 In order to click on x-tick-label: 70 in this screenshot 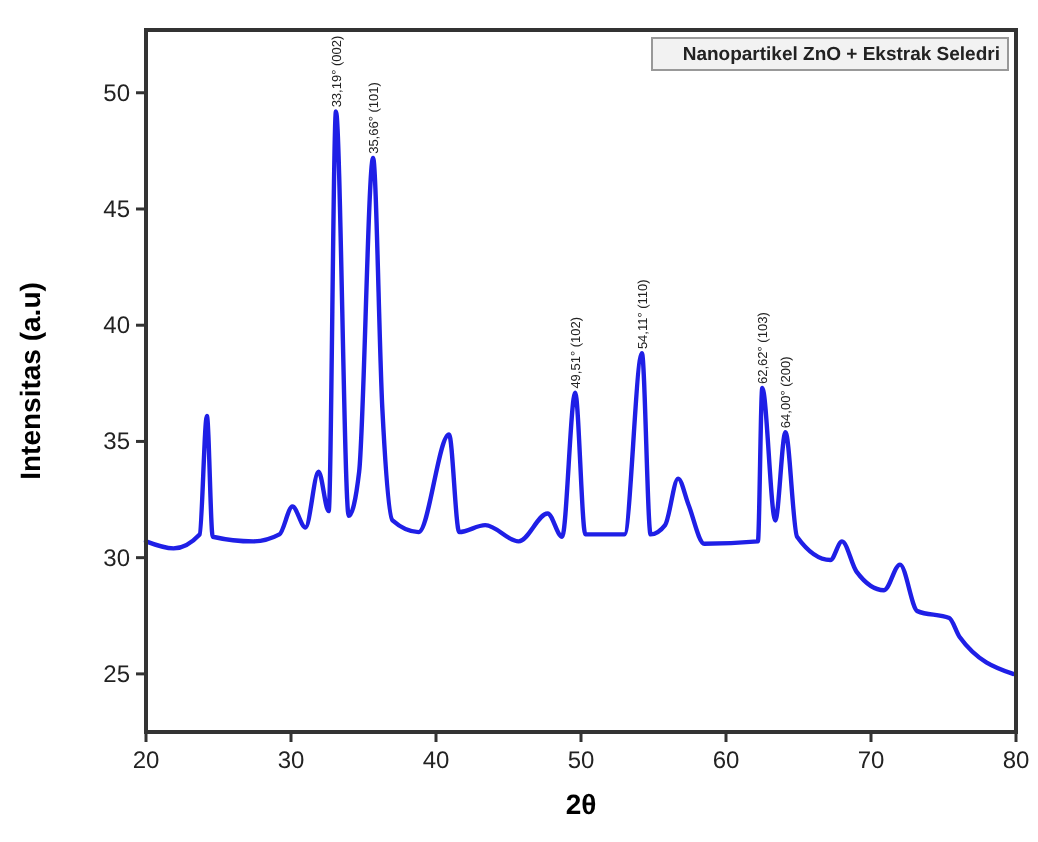, I will do `click(871, 760)`.